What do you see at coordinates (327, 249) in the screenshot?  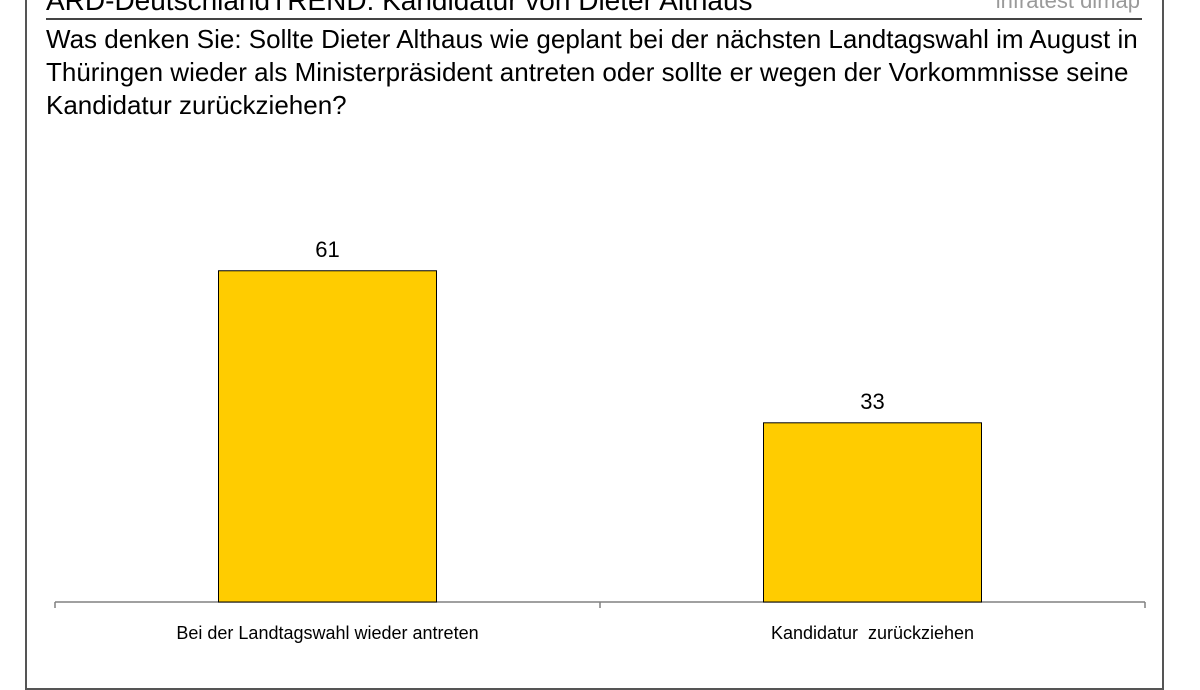 I see `bar-value-label-1: 61` at bounding box center [327, 249].